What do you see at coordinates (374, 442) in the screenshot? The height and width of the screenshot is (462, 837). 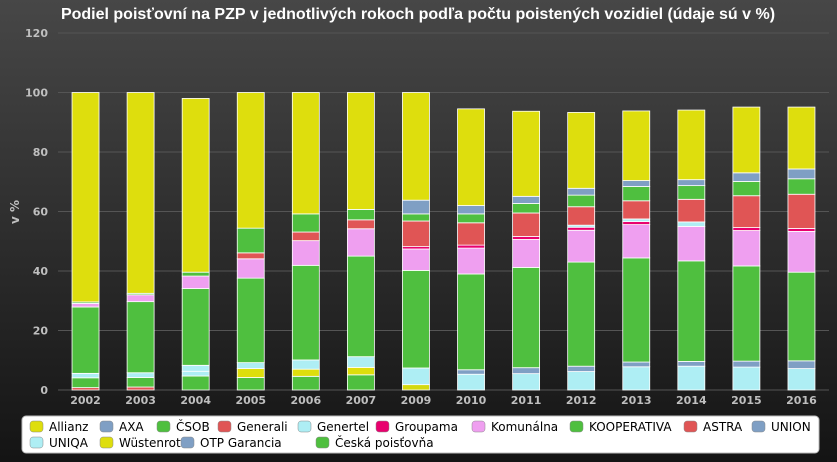 I see `legend-item: Česká poisťovňa` at bounding box center [374, 442].